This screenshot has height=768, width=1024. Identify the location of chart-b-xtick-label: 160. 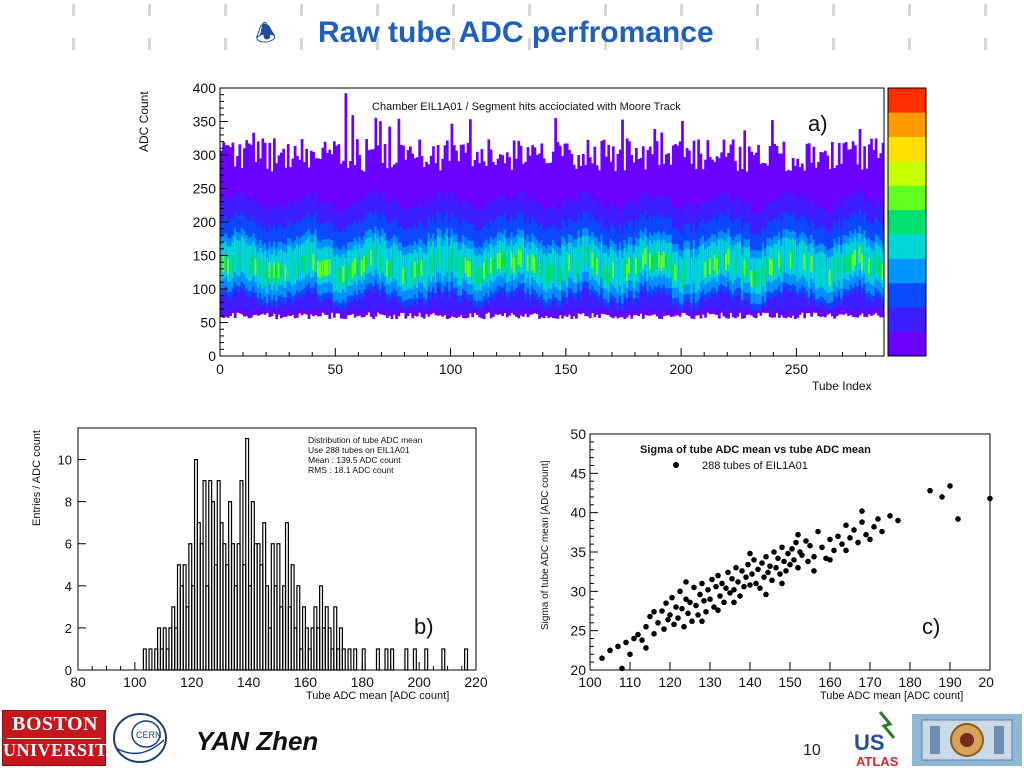
(306, 682).